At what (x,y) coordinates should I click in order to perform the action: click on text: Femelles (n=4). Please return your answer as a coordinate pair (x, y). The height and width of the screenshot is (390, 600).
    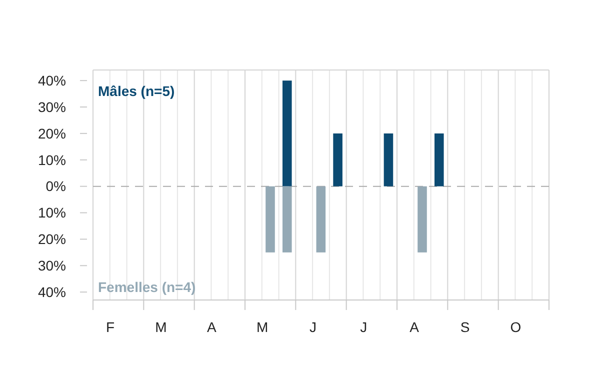
    Looking at the image, I should click on (147, 287).